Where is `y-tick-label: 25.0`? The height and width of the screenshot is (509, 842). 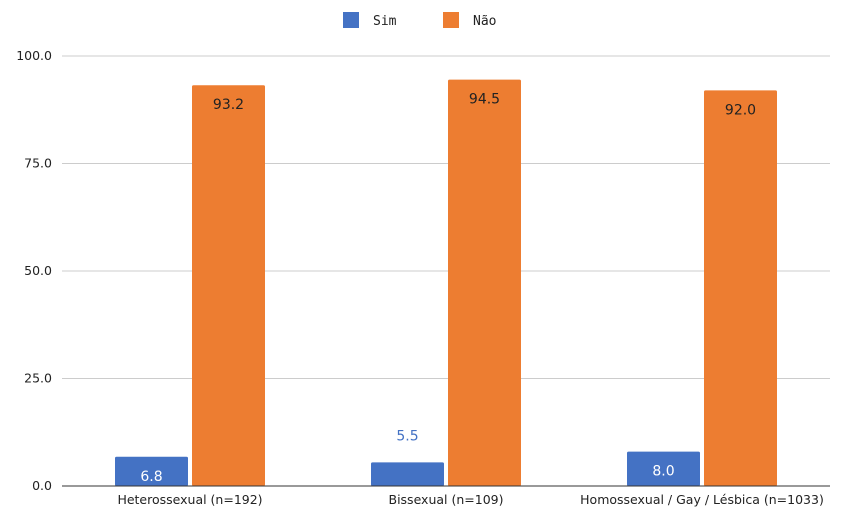 y-tick-label: 25.0 is located at coordinates (38, 378).